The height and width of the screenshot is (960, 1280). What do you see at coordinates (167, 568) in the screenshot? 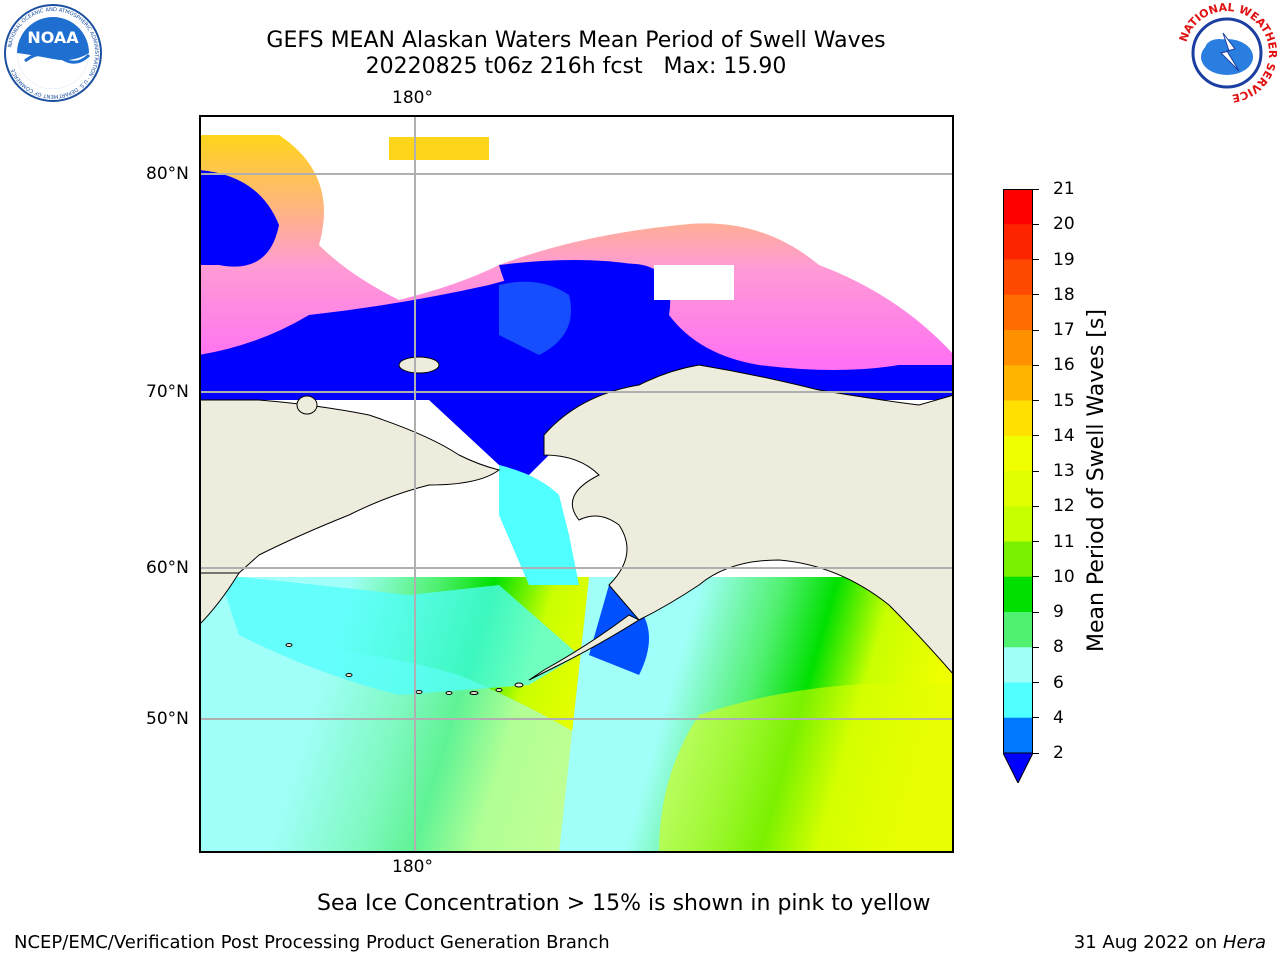
I see `lat-label-60n: 60°N` at bounding box center [167, 568].